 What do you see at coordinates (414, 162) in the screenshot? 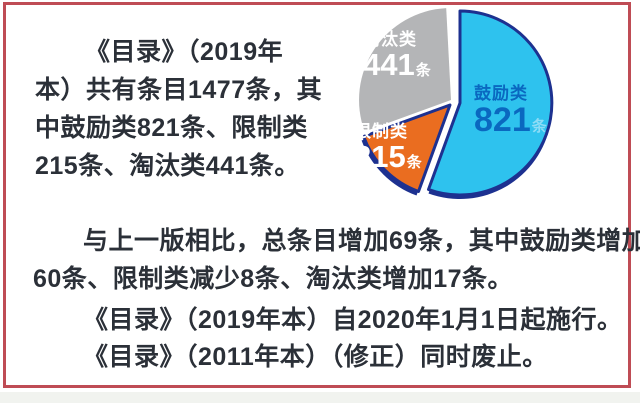
I see `xianzhi-unit: 条` at bounding box center [414, 162].